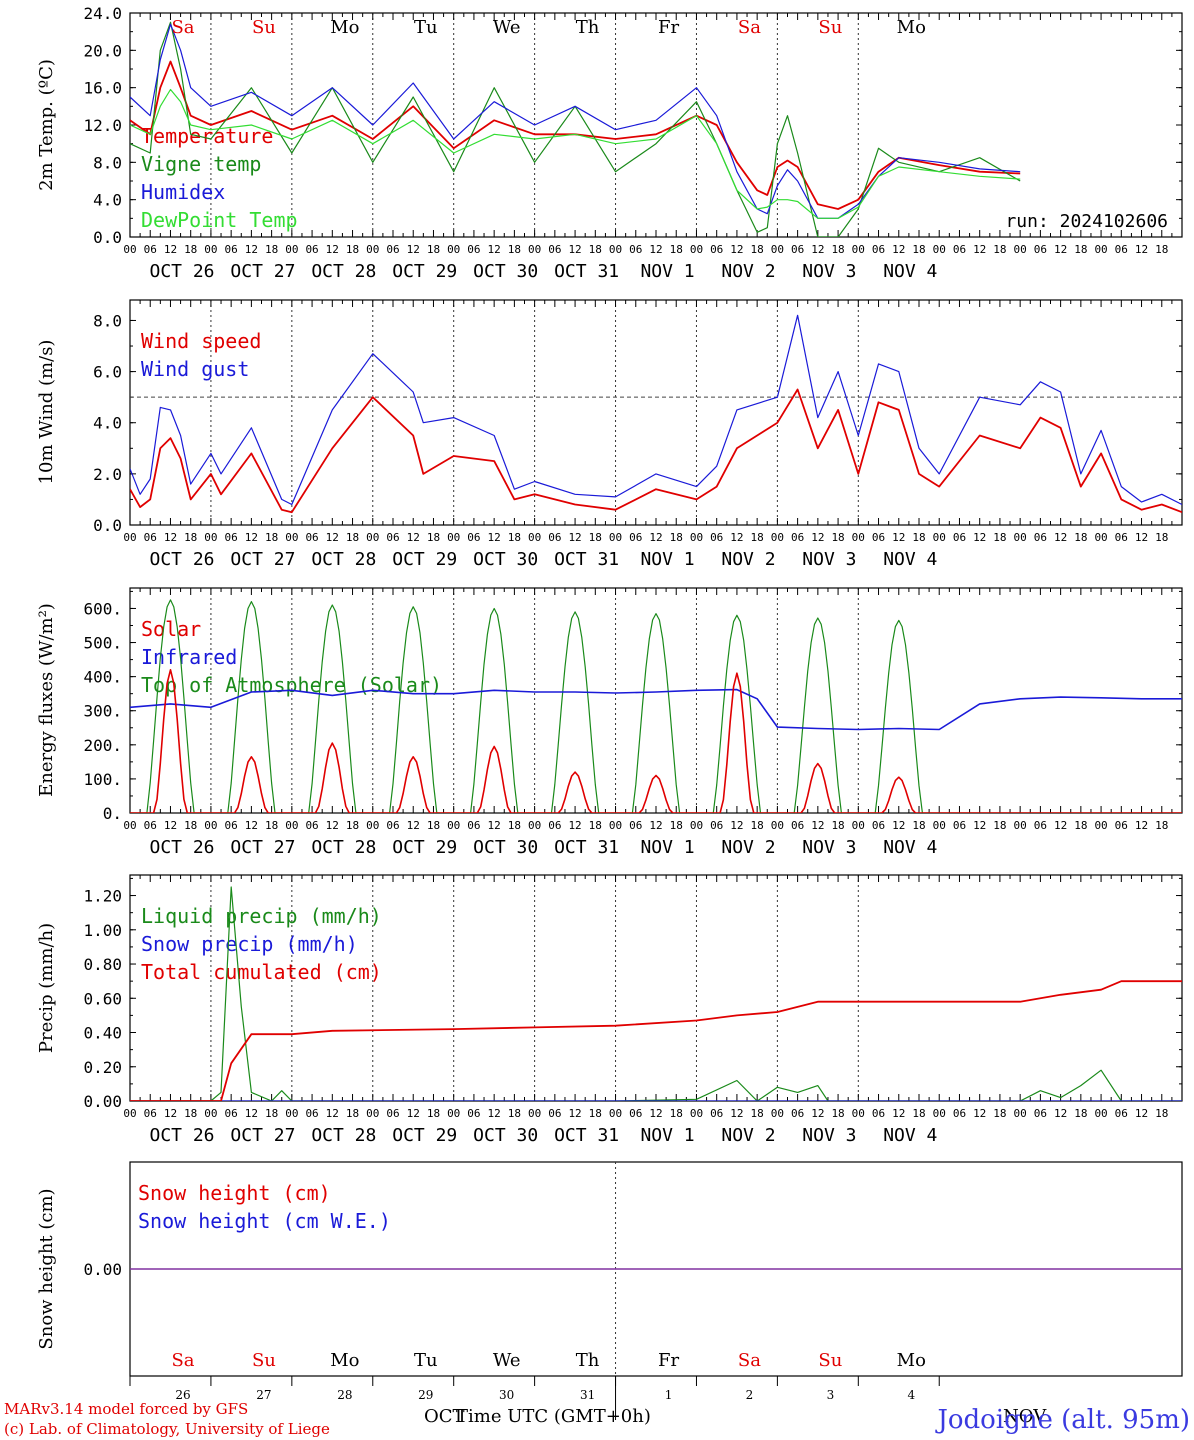  What do you see at coordinates (107, 237) in the screenshot?
I see `y-tick-label: 0.0` at bounding box center [107, 237].